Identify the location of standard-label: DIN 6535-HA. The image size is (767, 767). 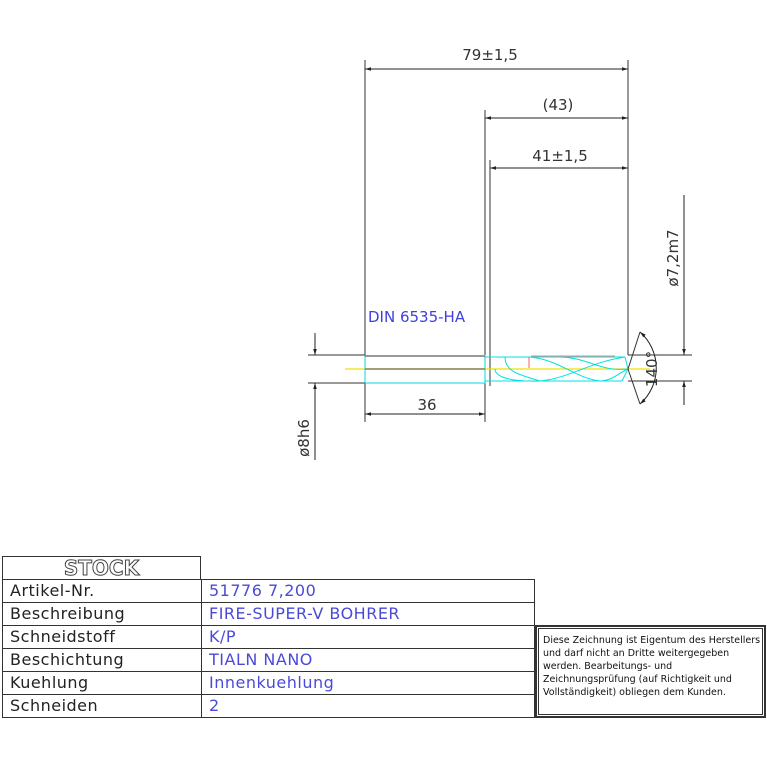
(417, 317).